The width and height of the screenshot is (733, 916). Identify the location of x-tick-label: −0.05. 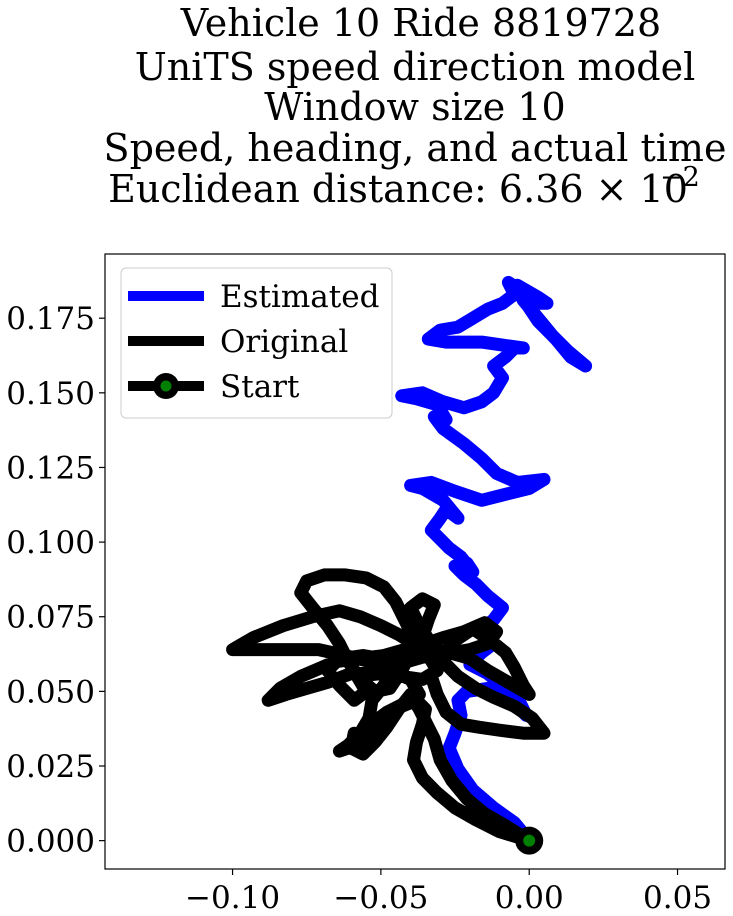
(380, 898).